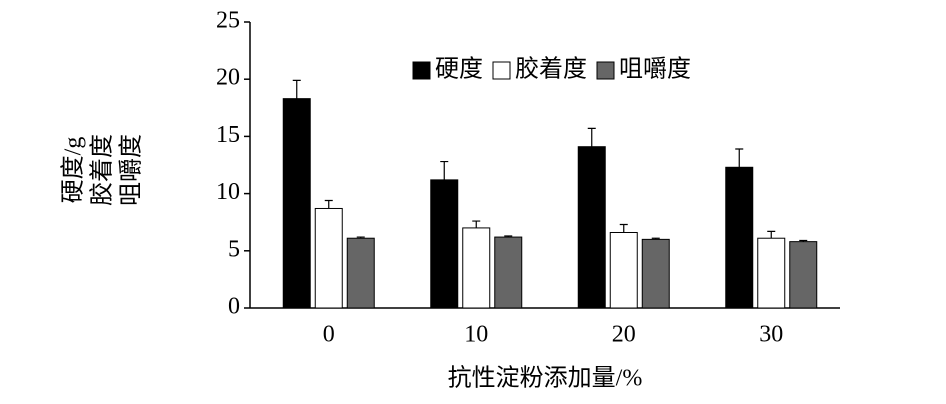  Describe the element at coordinates (476, 335) in the screenshot. I see `x-tick-label: 10` at that location.